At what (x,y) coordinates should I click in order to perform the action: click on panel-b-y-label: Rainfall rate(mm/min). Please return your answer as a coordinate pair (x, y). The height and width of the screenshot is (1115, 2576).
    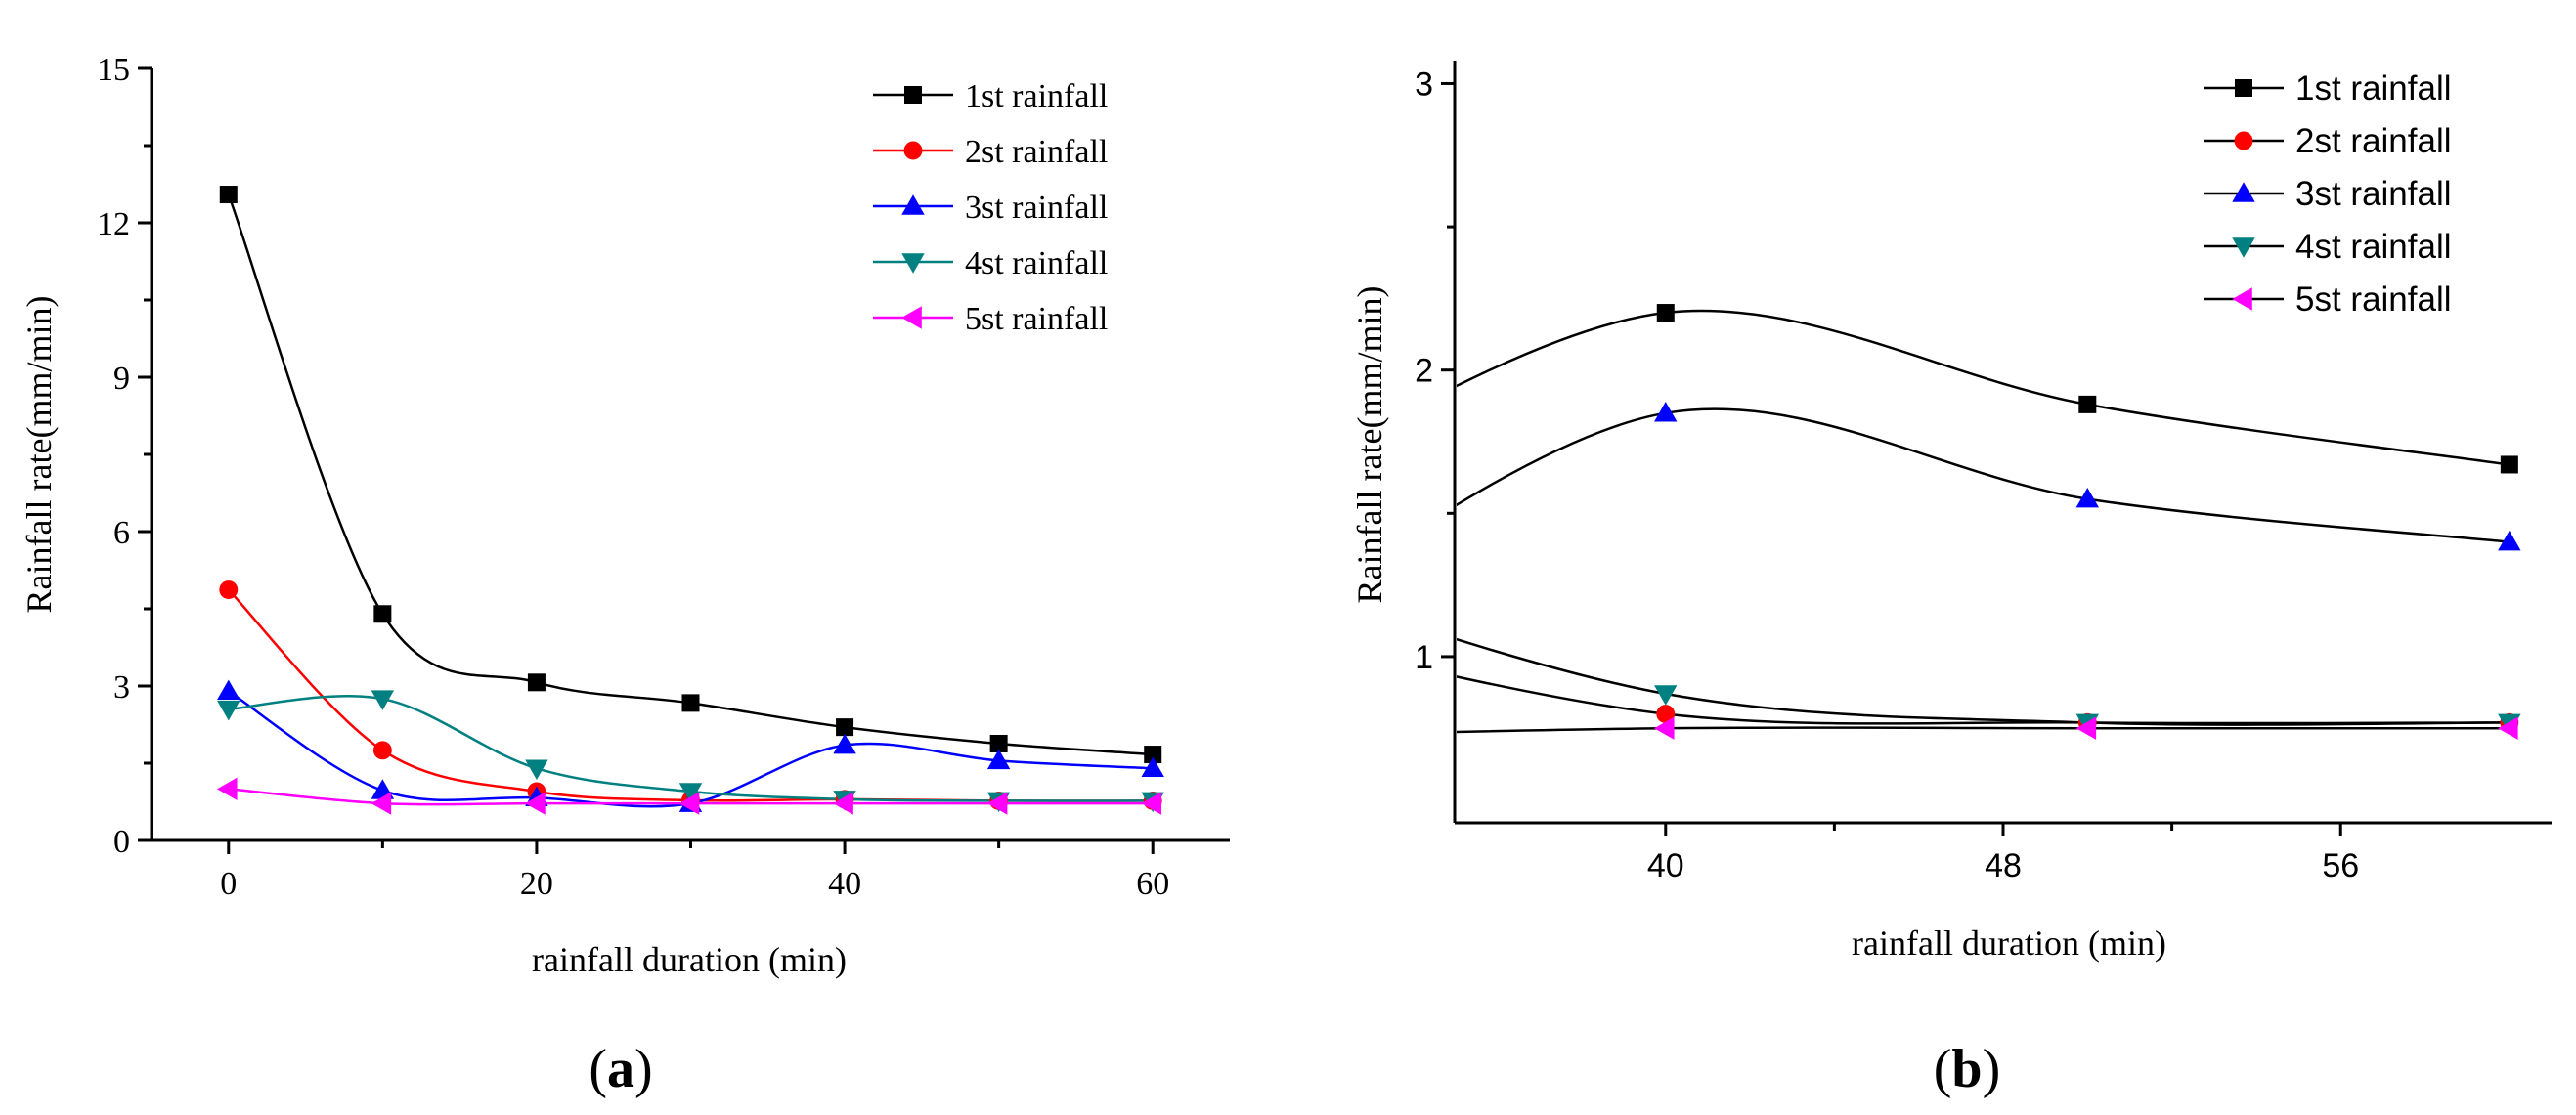
    Looking at the image, I should click on (1370, 445).